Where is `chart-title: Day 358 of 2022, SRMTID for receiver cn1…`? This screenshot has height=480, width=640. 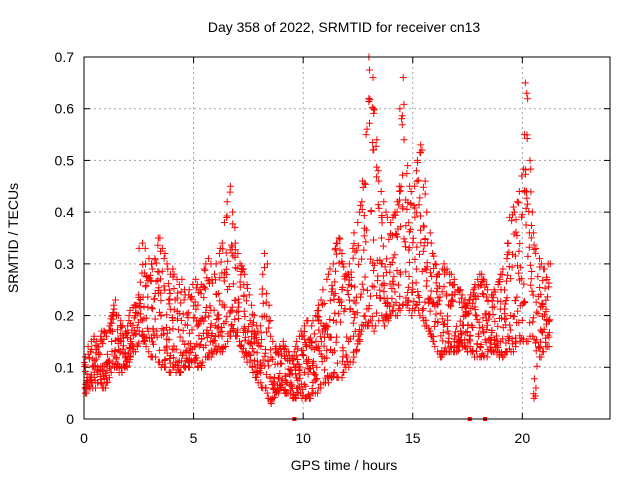 chart-title: Day 358 of 2022, SRMTID for receiver cn1… is located at coordinates (344, 27).